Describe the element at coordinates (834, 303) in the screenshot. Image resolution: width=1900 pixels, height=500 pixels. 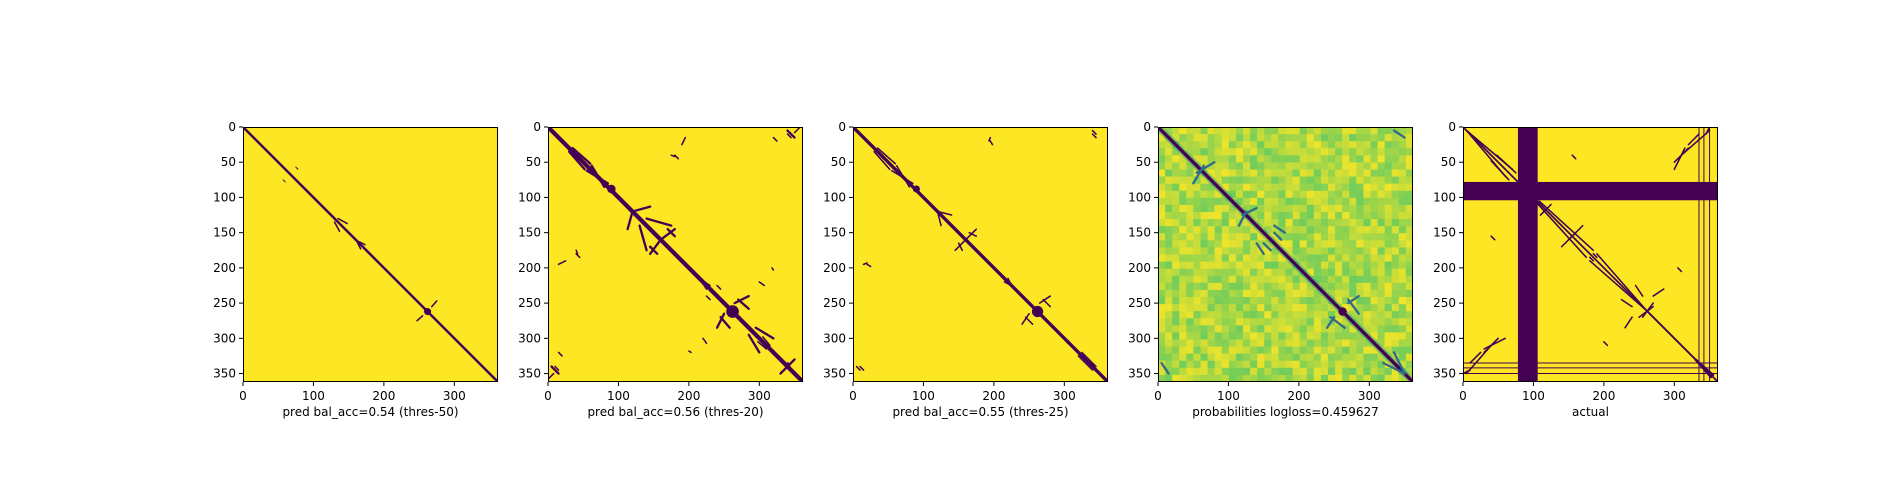
I see `y-tick-label: 250` at that location.